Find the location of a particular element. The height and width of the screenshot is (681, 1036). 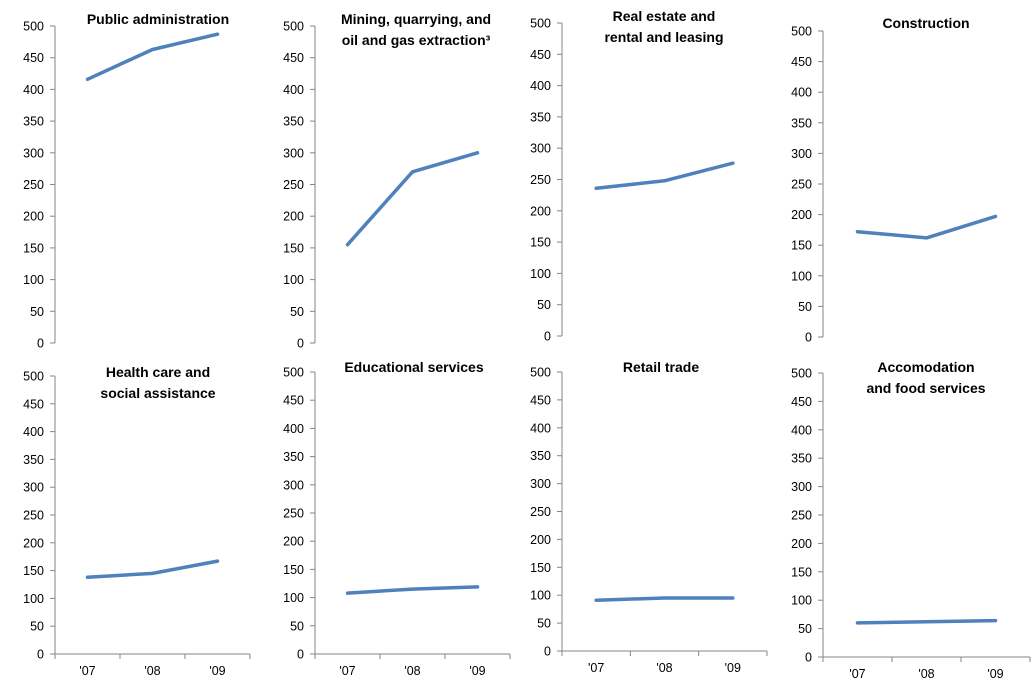

chart-title-line: Educational services is located at coordinates (414, 367).